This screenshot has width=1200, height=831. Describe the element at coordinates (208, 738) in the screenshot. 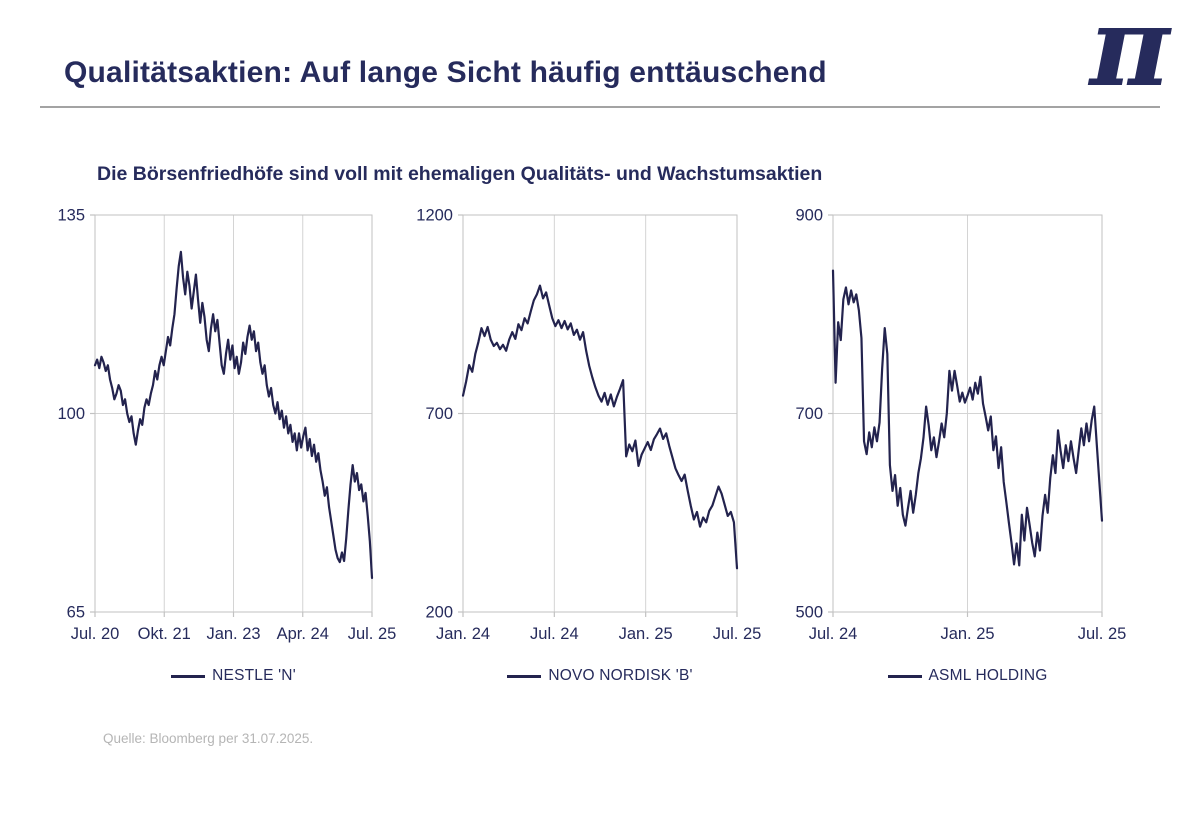

I see `source-note: Quelle: Bloomberg per 31.07.2025.` at that location.